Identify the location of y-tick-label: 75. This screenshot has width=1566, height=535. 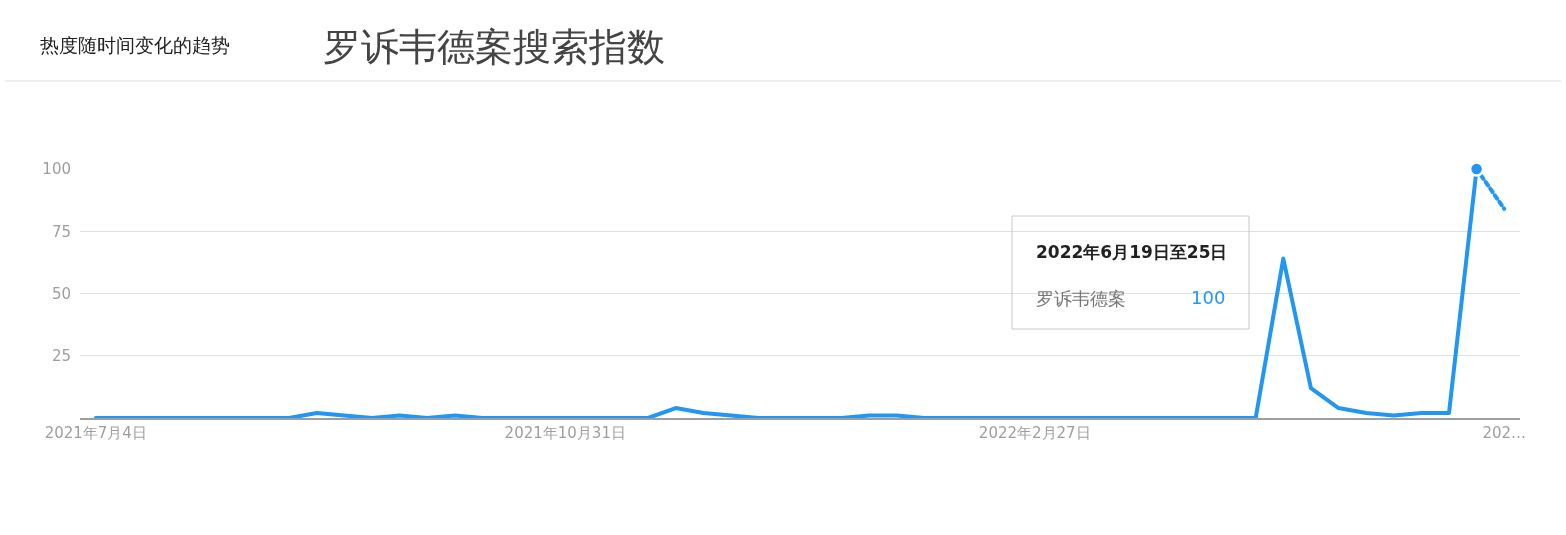
(61, 231).